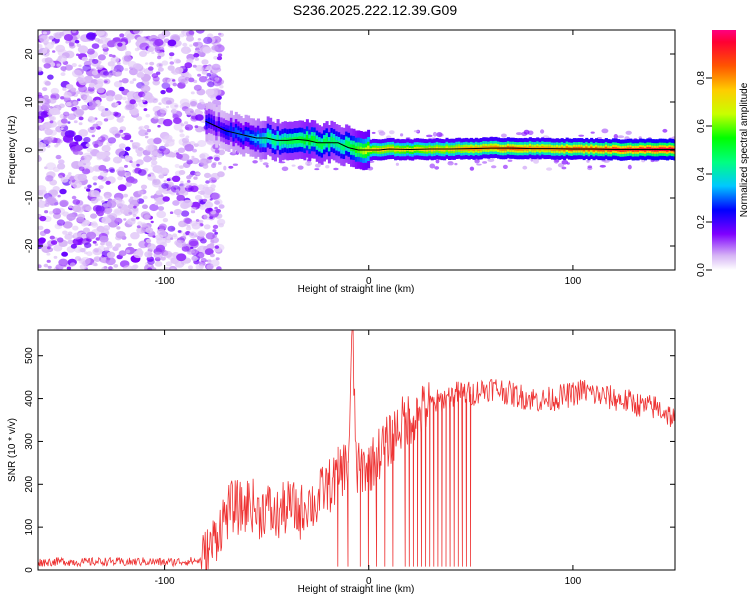  I want to click on heatmap-y-tick-label: 0, so click(29, 150).